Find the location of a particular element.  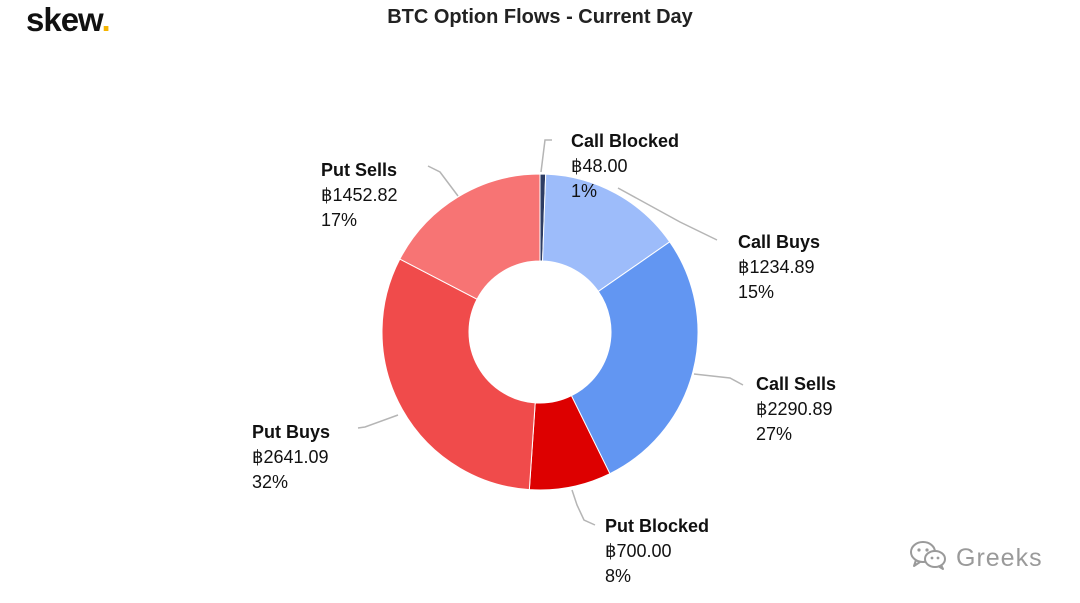

slice-label-value: ฿1452.82 is located at coordinates (359, 195).